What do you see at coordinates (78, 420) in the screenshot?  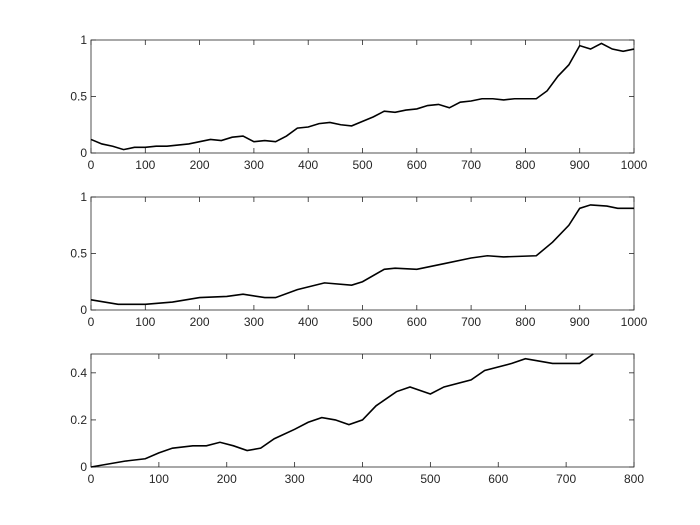 I see `y-tick-label: 0.2` at bounding box center [78, 420].